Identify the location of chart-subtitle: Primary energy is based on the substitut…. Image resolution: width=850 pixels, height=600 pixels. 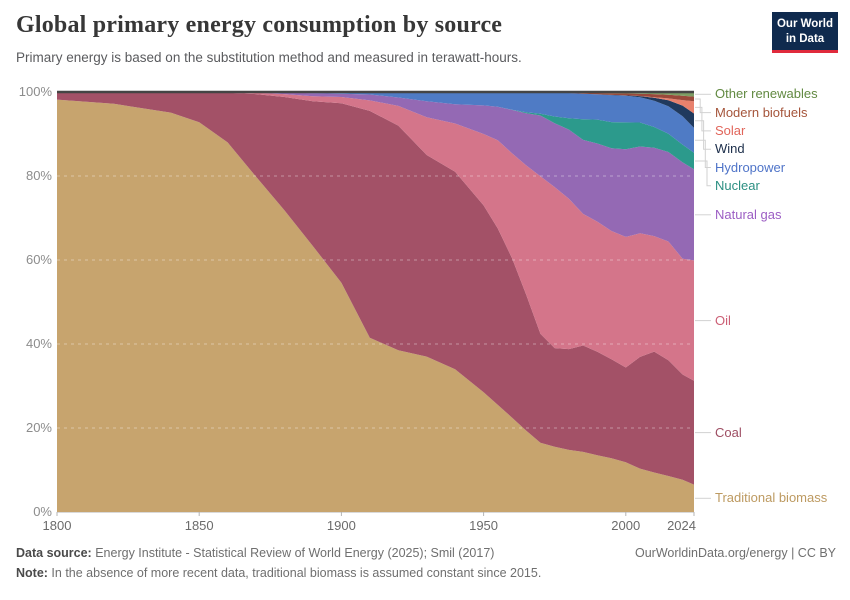
(269, 57).